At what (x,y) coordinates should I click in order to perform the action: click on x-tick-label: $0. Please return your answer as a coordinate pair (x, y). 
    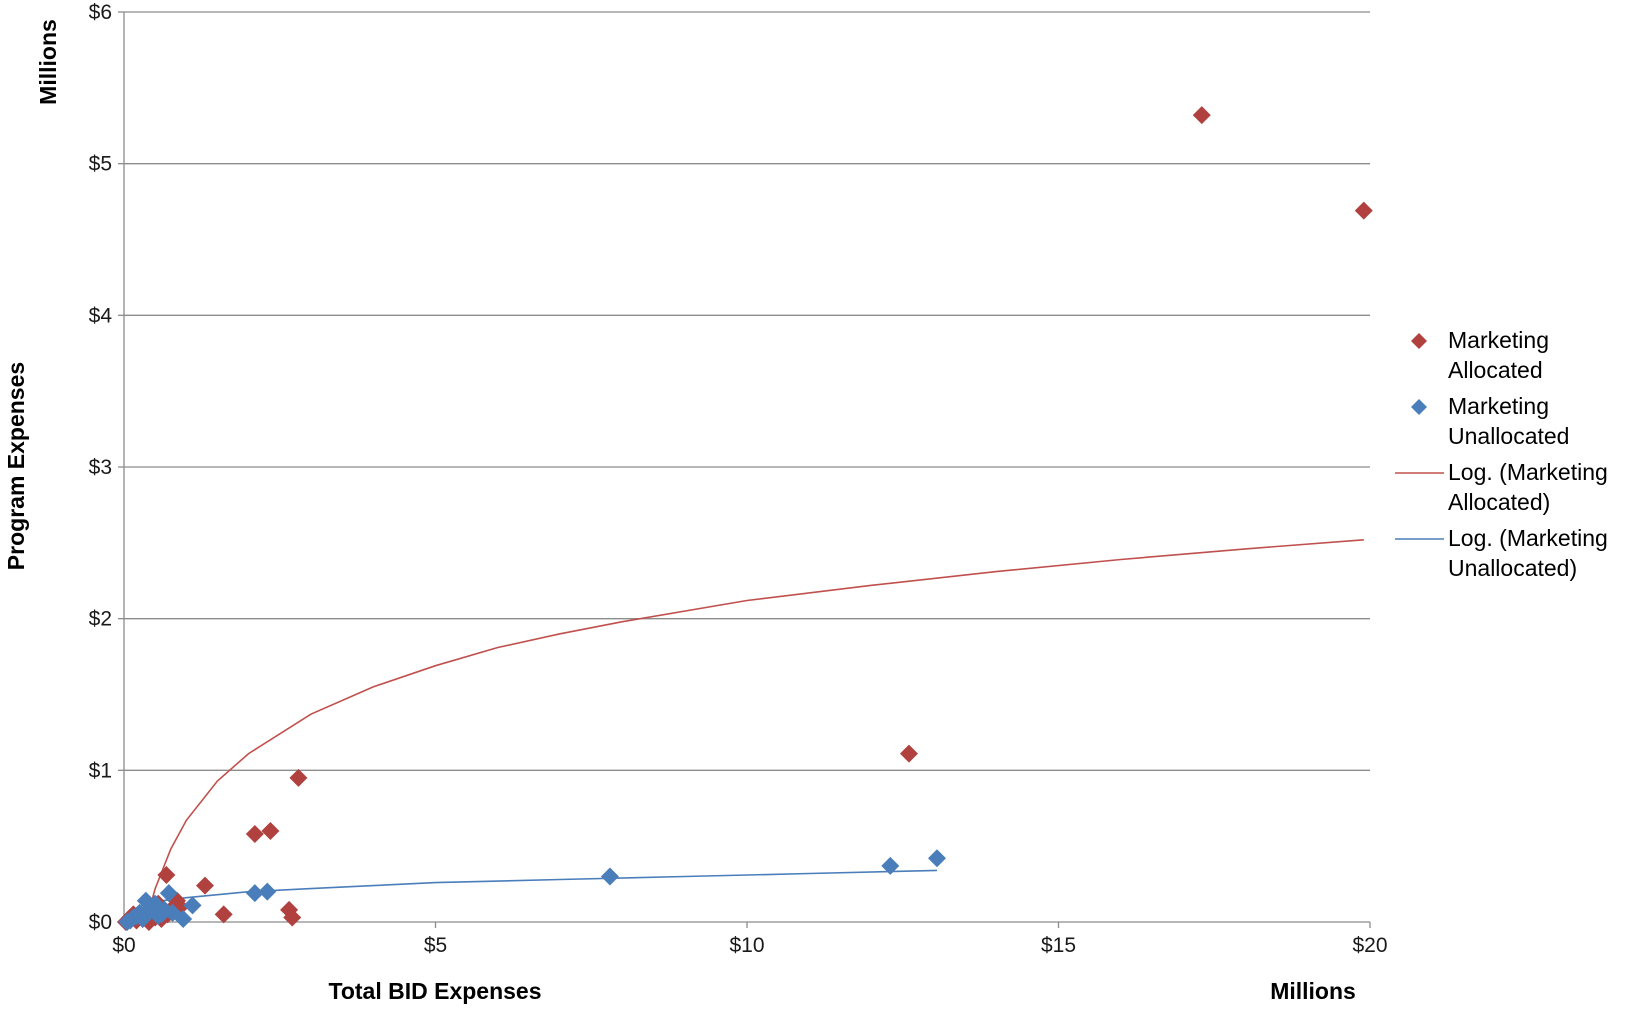
    Looking at the image, I should click on (123, 945).